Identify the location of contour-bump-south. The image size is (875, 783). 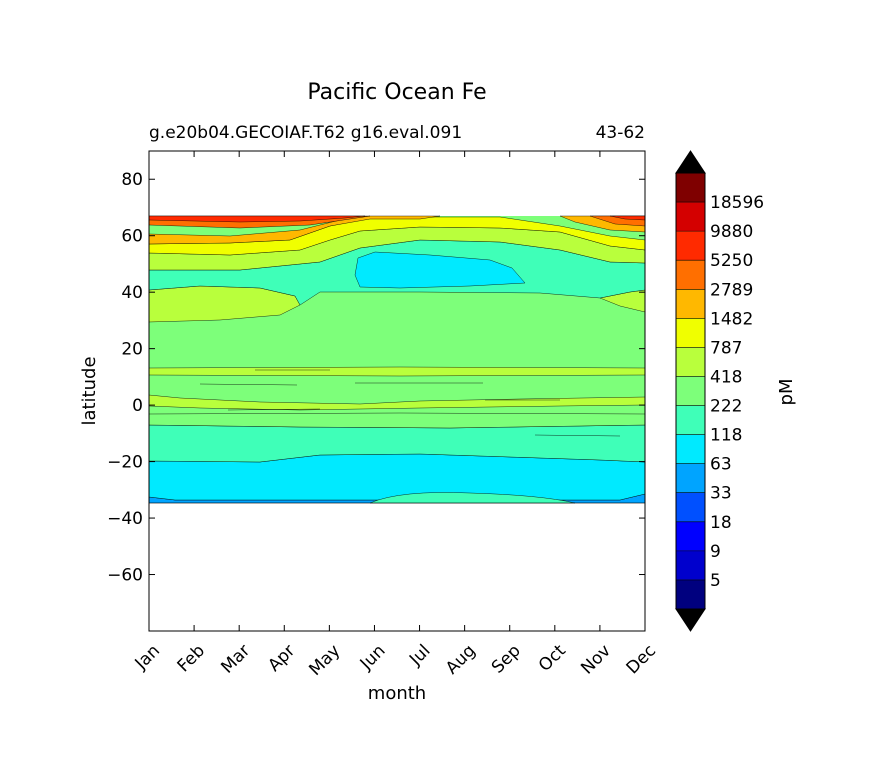
(472, 498).